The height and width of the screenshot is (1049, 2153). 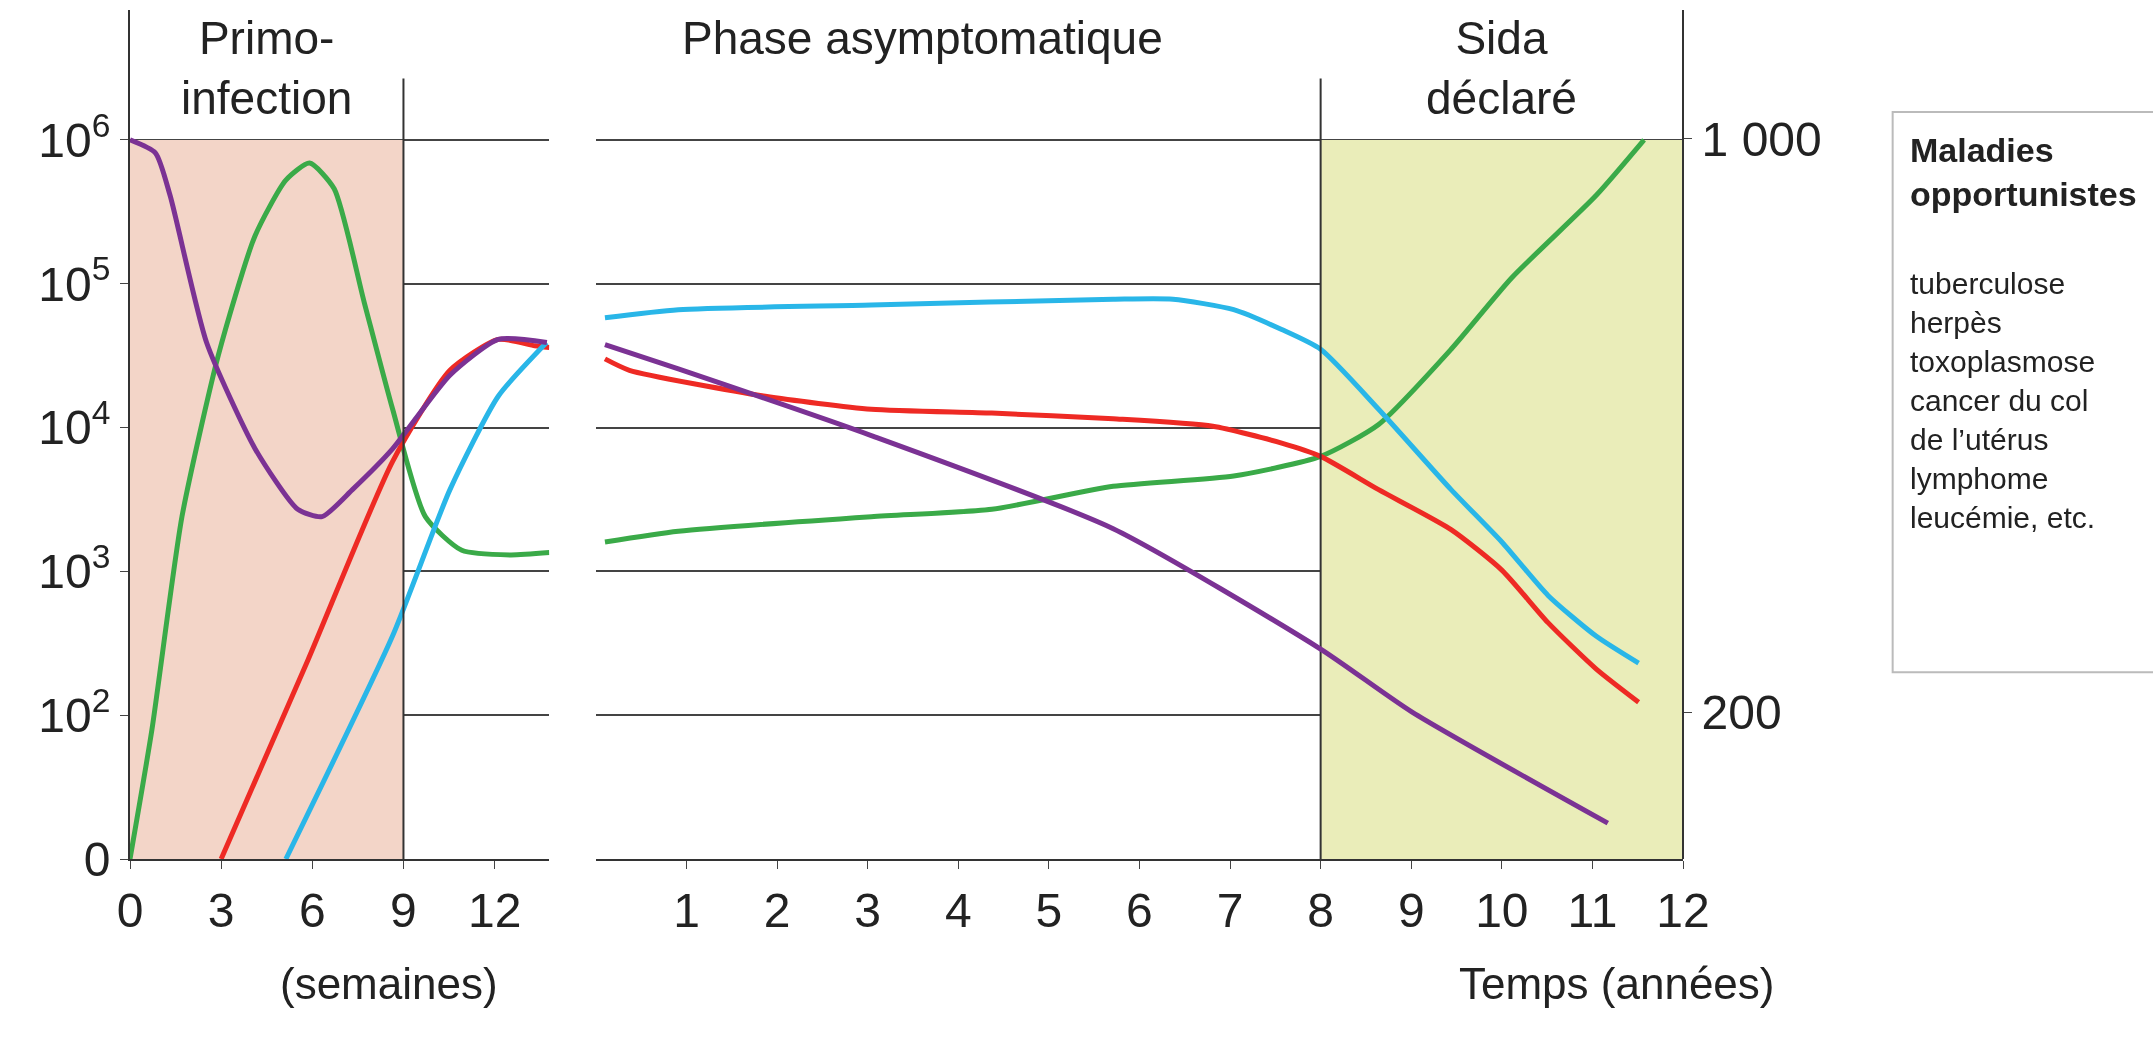 I want to click on x-tick-label: 5, so click(x=1049, y=910).